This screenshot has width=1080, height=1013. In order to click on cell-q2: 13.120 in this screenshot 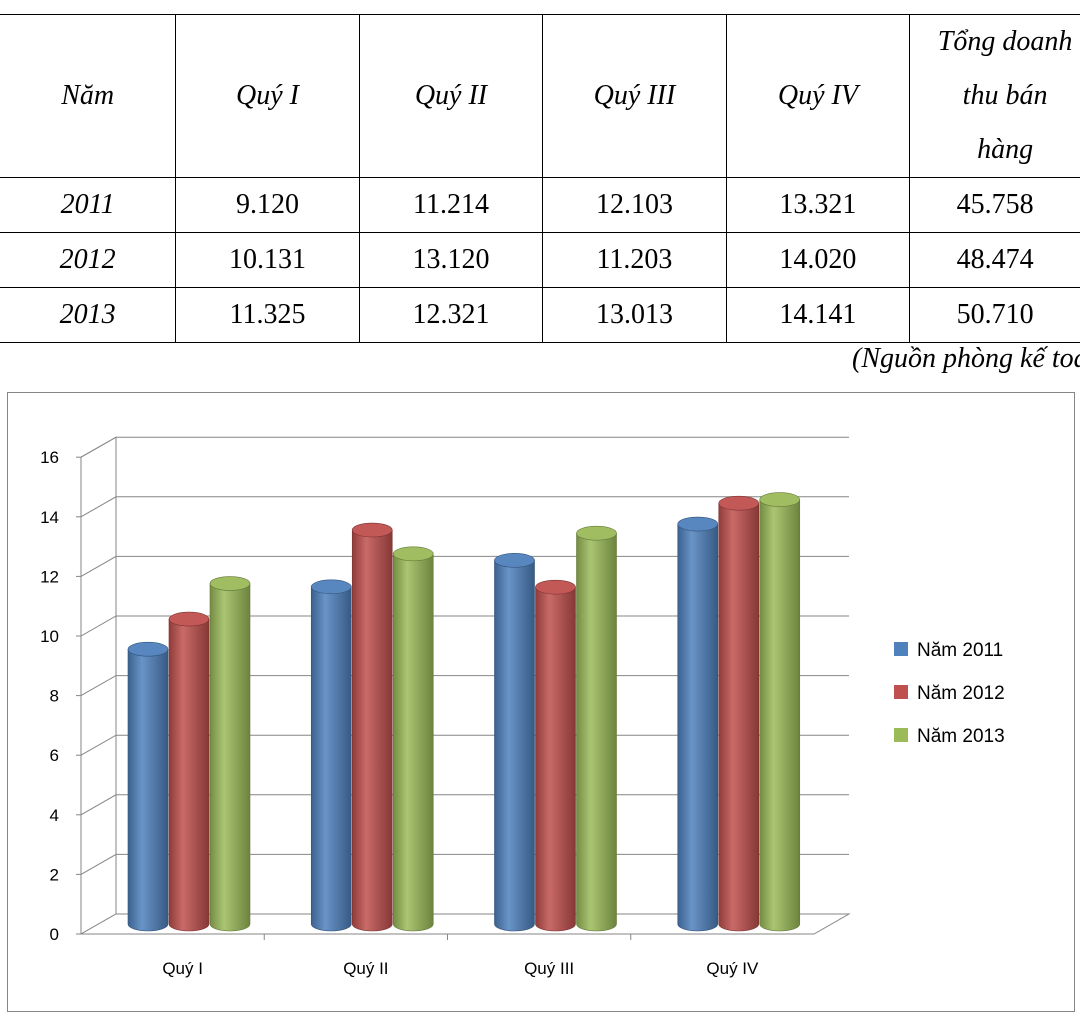, I will do `click(451, 260)`.